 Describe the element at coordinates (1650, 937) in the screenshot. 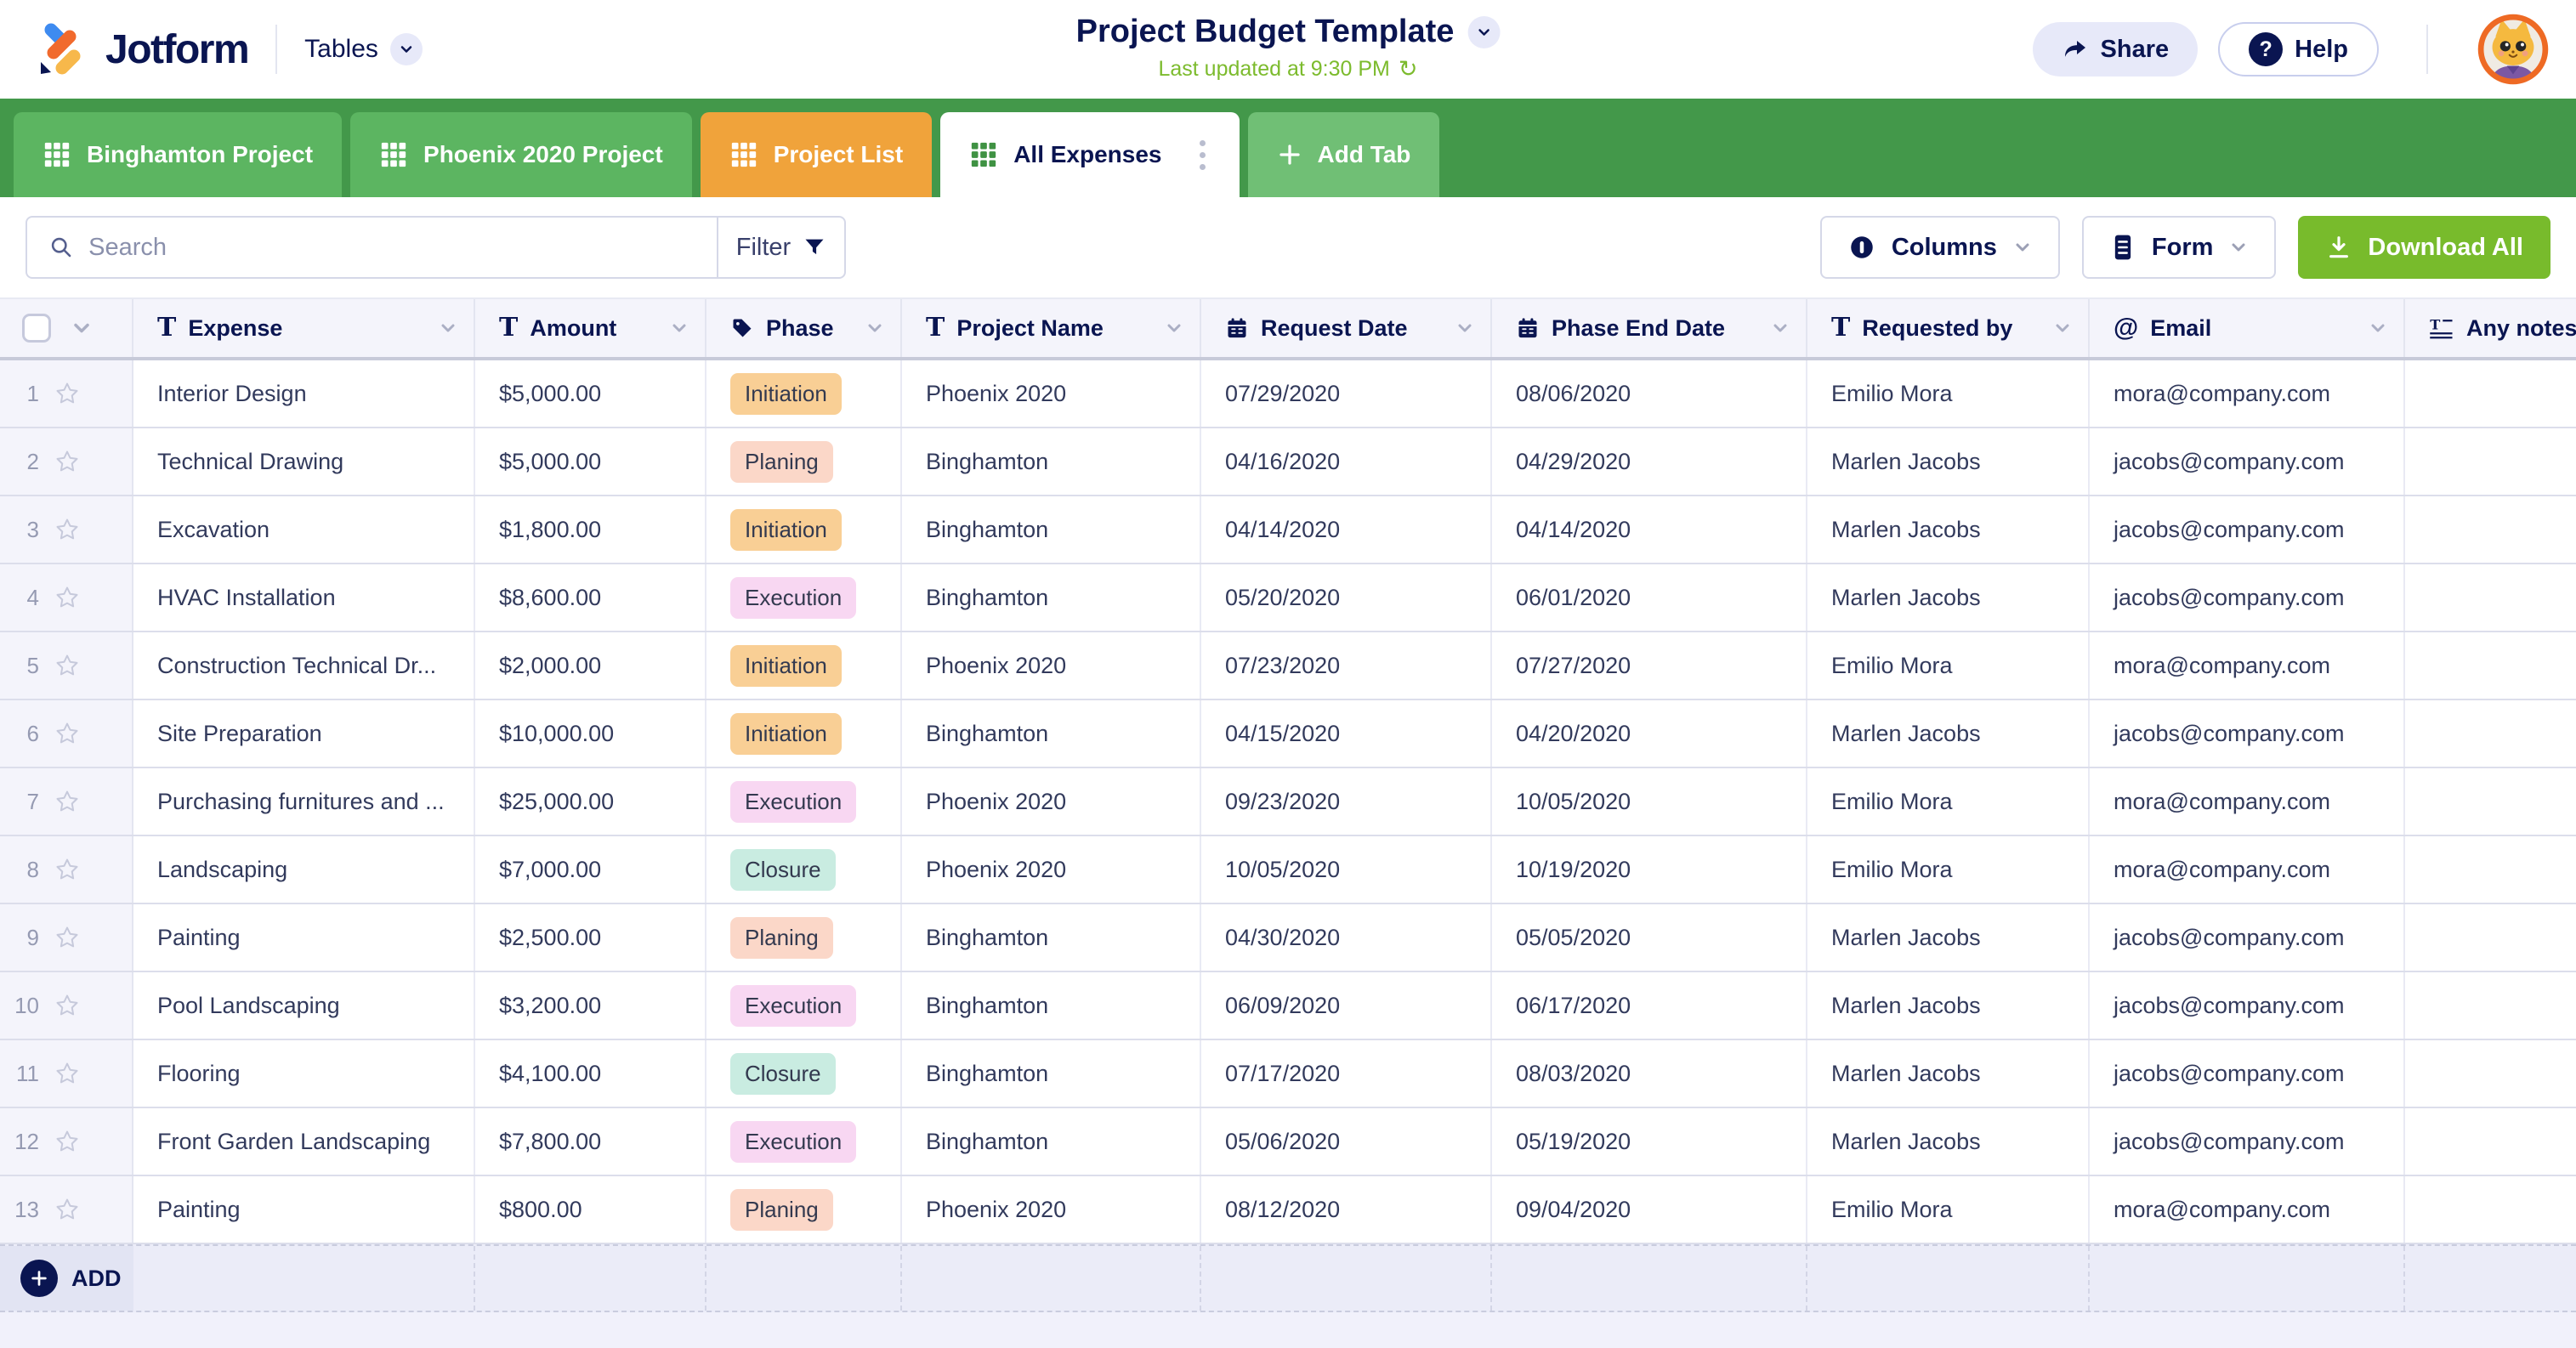

I see `cell-phase-end-date: 05/05/2020` at that location.